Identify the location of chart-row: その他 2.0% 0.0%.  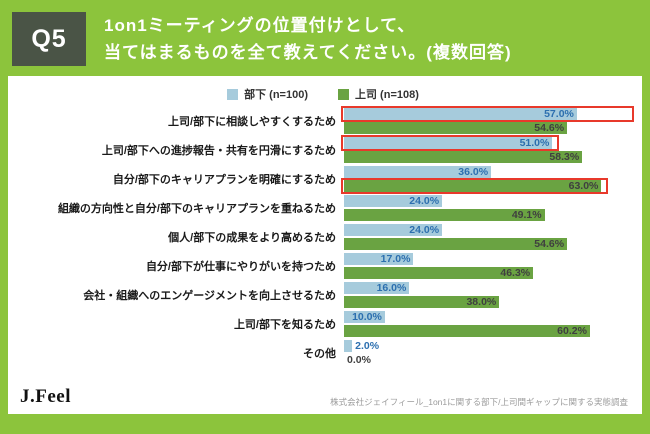
(323, 353).